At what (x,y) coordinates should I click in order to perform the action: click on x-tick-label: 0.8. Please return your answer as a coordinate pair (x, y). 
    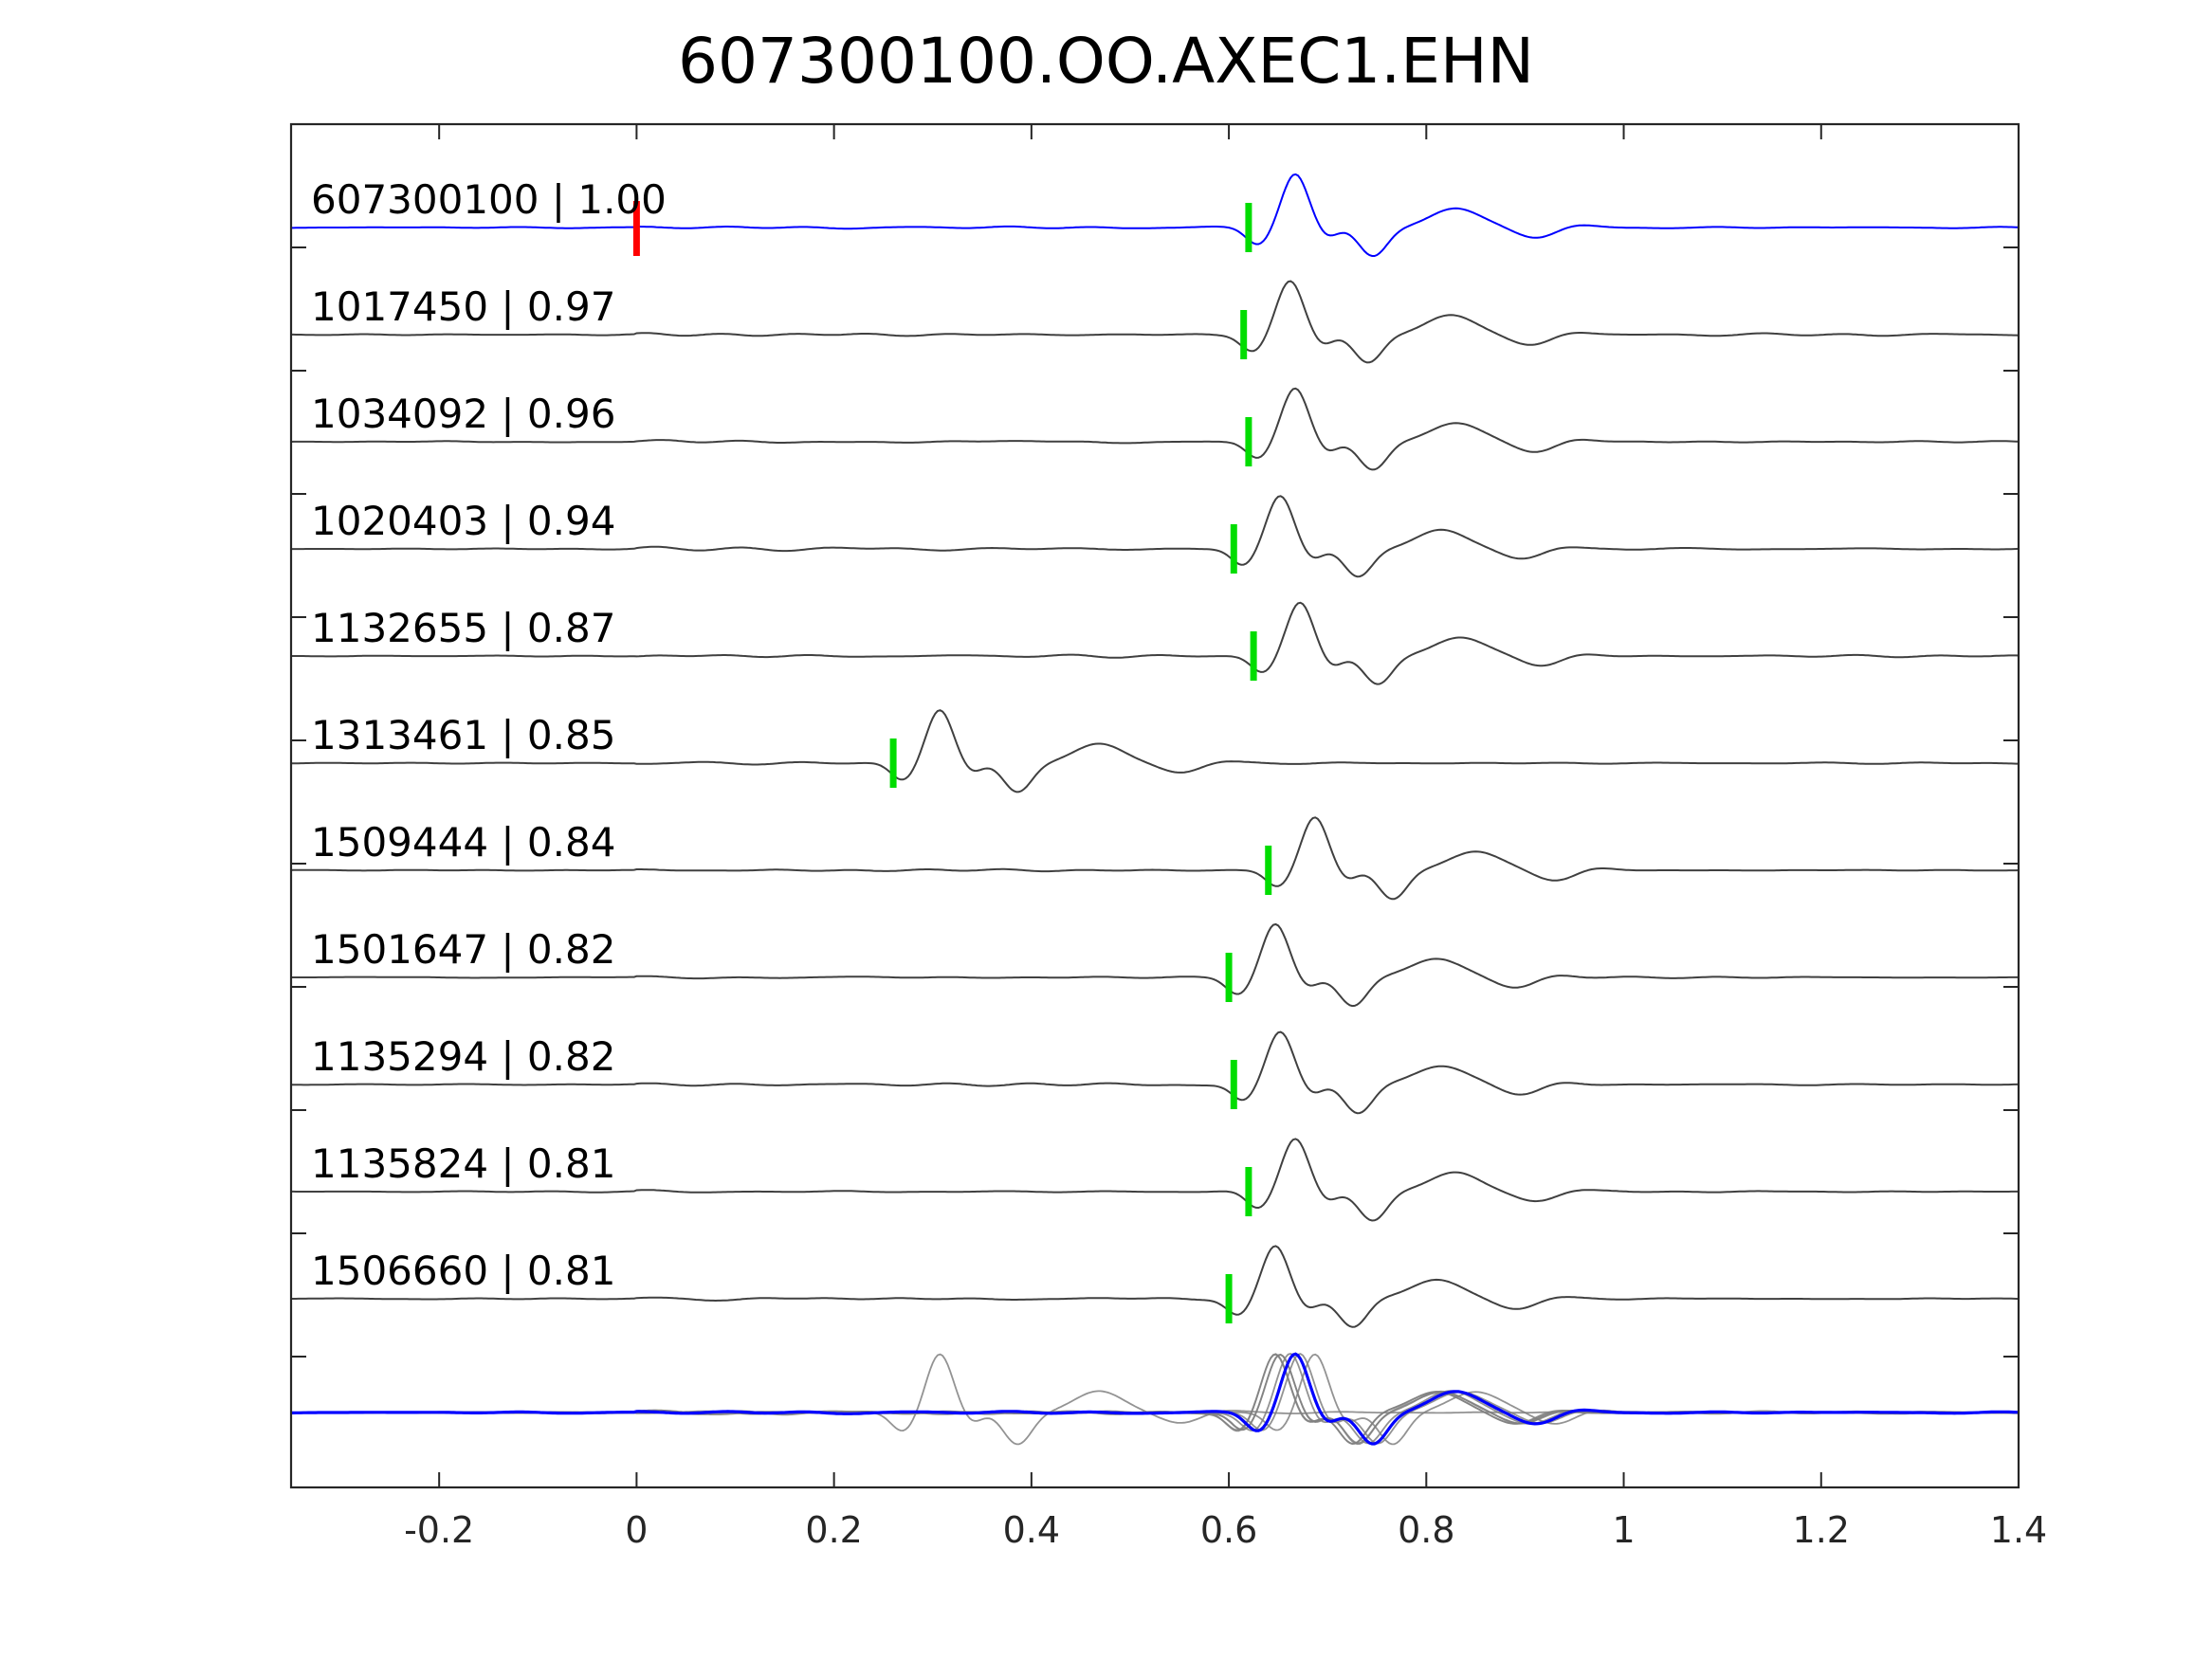
    Looking at the image, I should click on (1426, 1530).